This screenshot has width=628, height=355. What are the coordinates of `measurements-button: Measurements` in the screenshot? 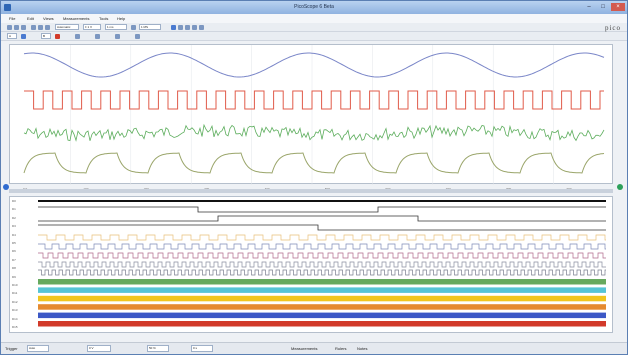 It's located at (304, 348).